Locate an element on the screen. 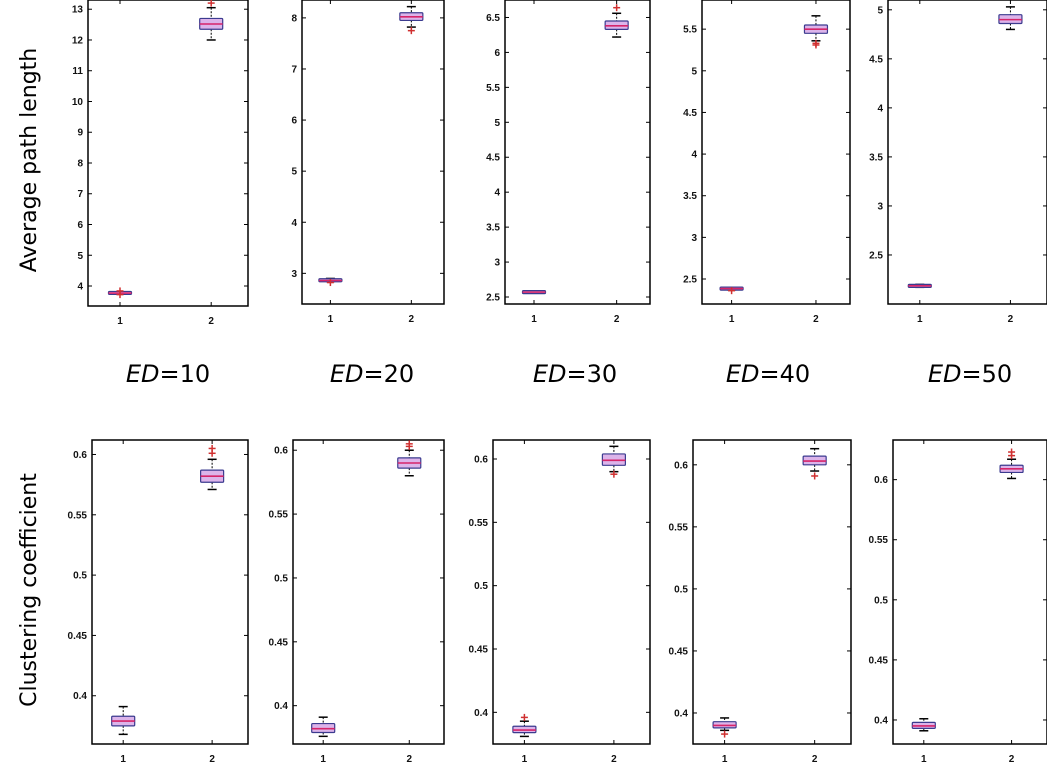  y-tick-label: 9 is located at coordinates (80, 133).